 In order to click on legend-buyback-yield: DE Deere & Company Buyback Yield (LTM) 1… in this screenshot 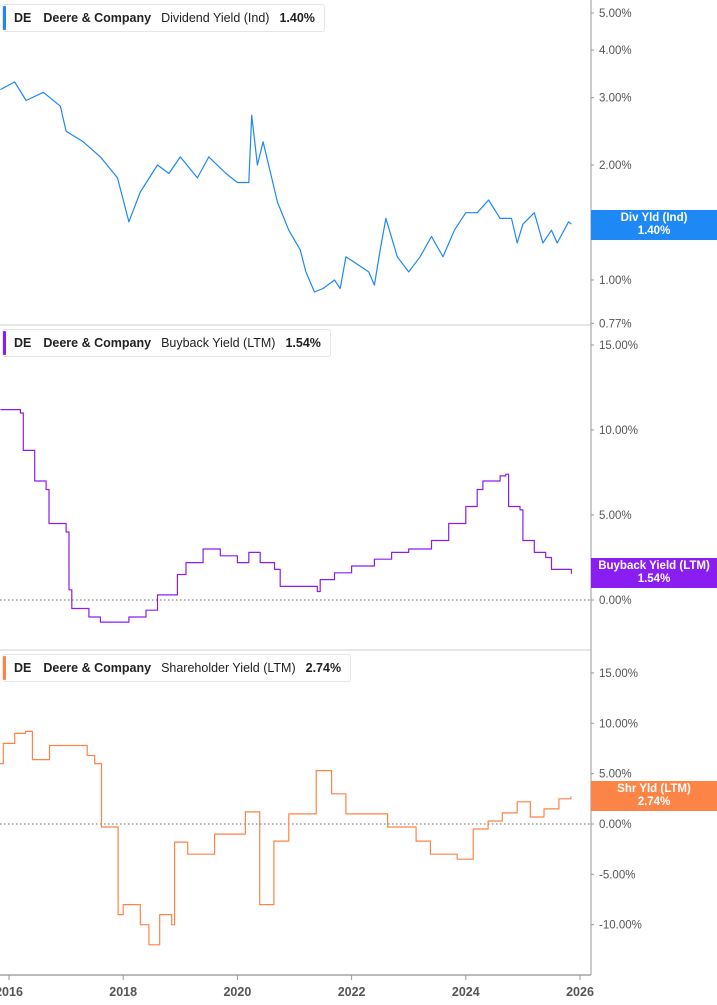, I will do `click(166, 343)`.